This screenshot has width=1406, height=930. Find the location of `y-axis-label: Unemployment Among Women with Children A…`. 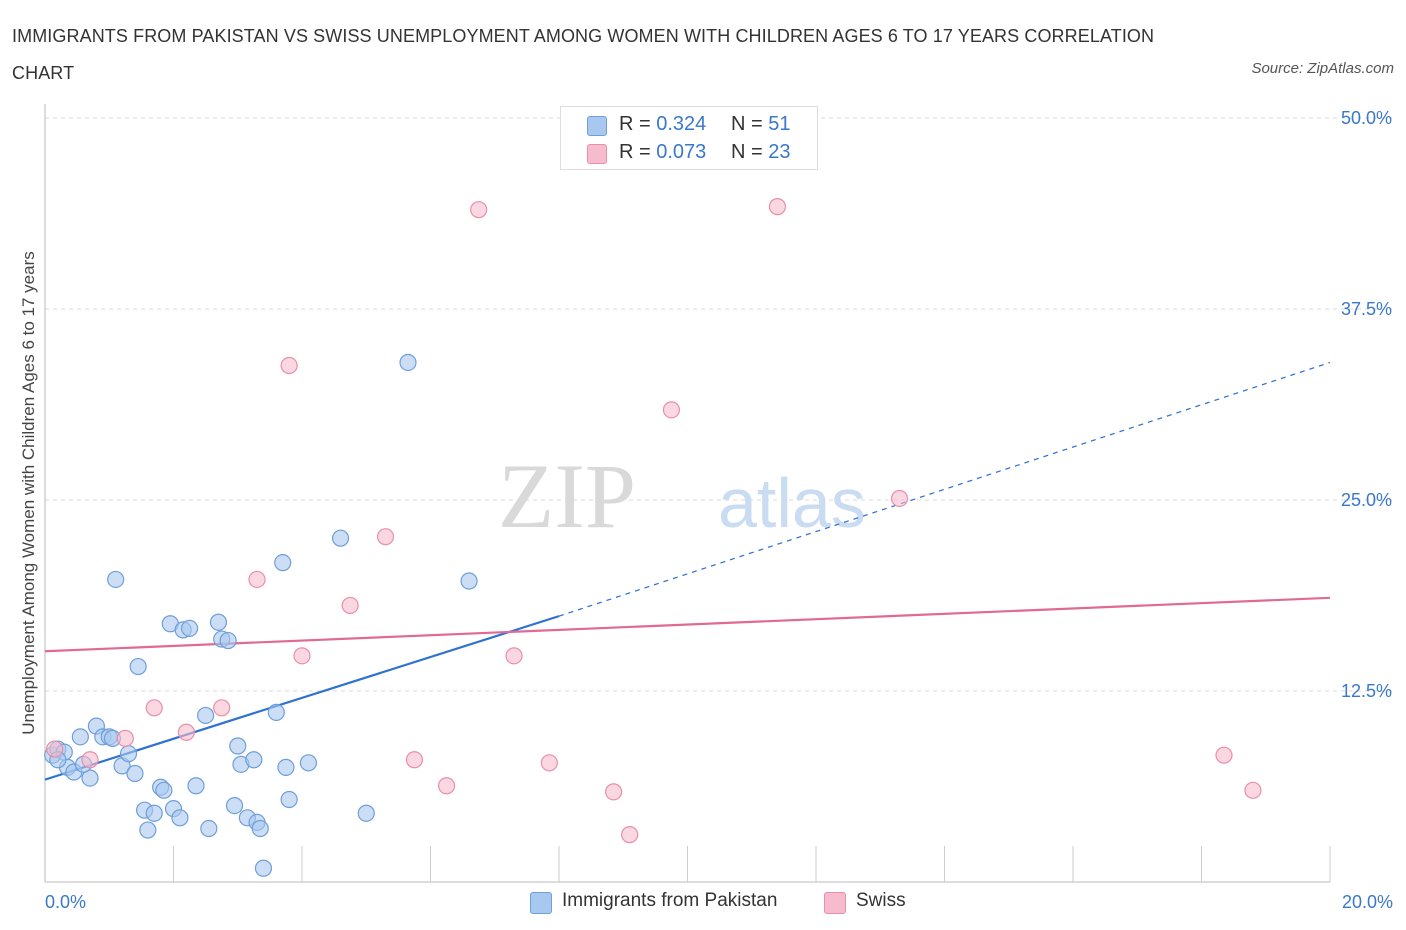

y-axis-label: Unemployment Among Women with Children A… is located at coordinates (28, 493).